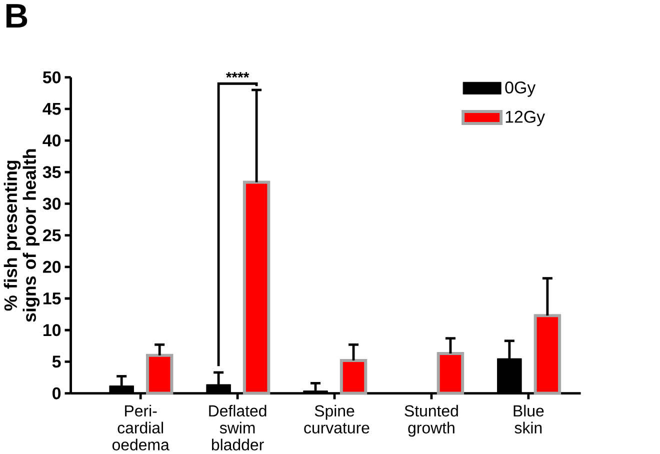  Describe the element at coordinates (526, 118) in the screenshot. I see `legend-label: 12Gy` at that location.